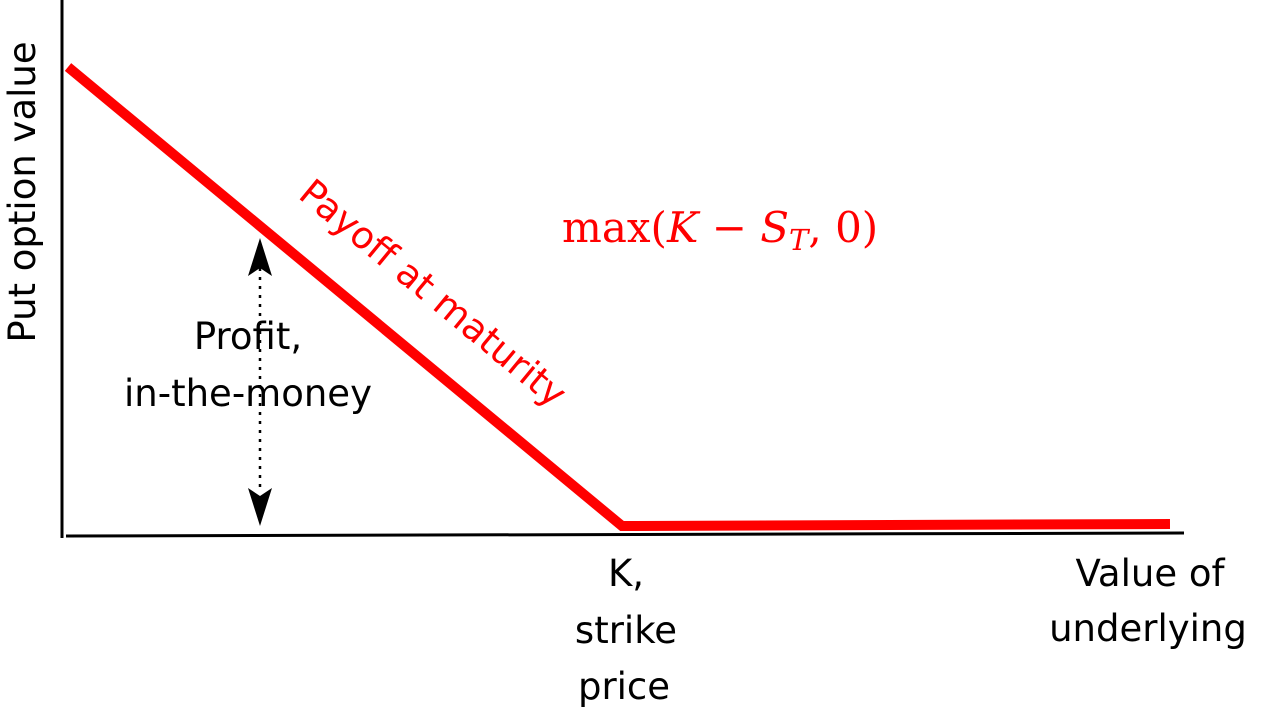  I want to click on x-axis-label-line1: Value of, so click(1150, 573).